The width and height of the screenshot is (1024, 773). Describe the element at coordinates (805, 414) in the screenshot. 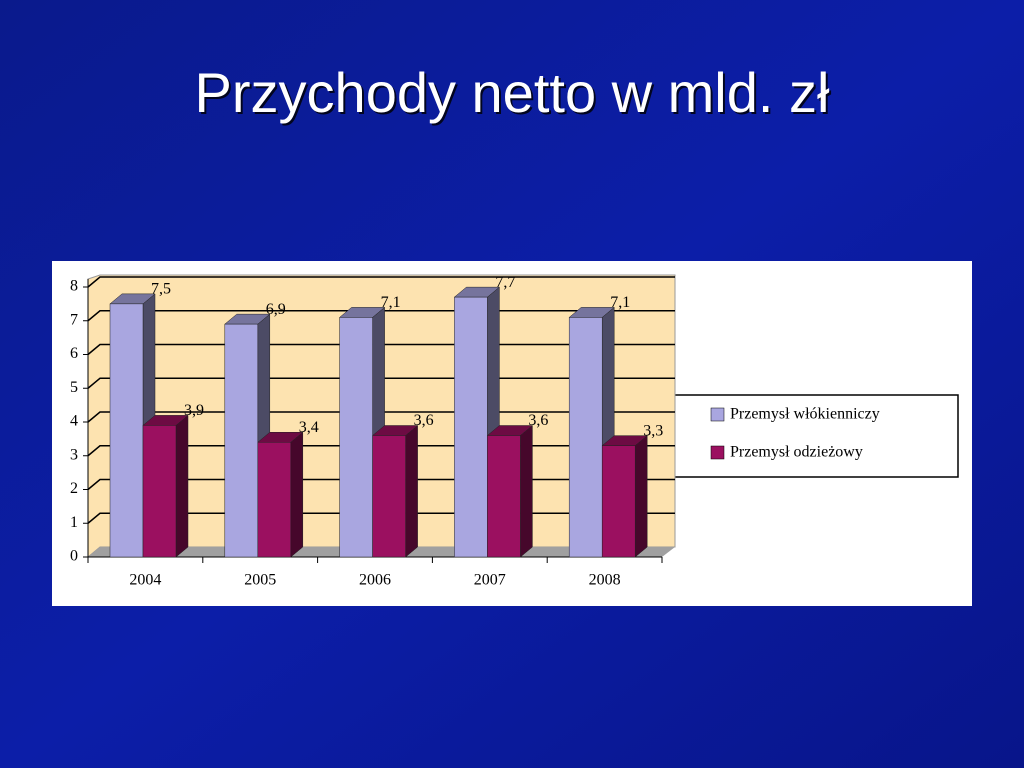

I see `legend-label: Przemysł włókienniczy` at that location.